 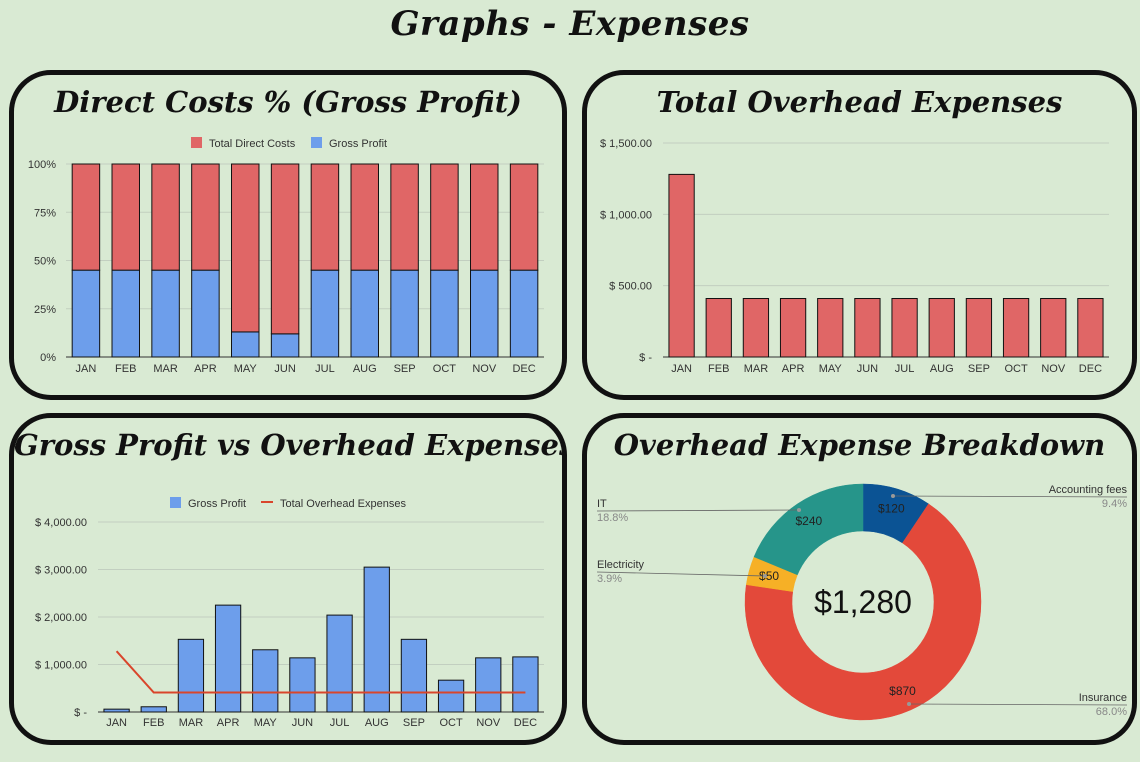 I want to click on callout-percent: 18.8%, so click(x=612, y=518).